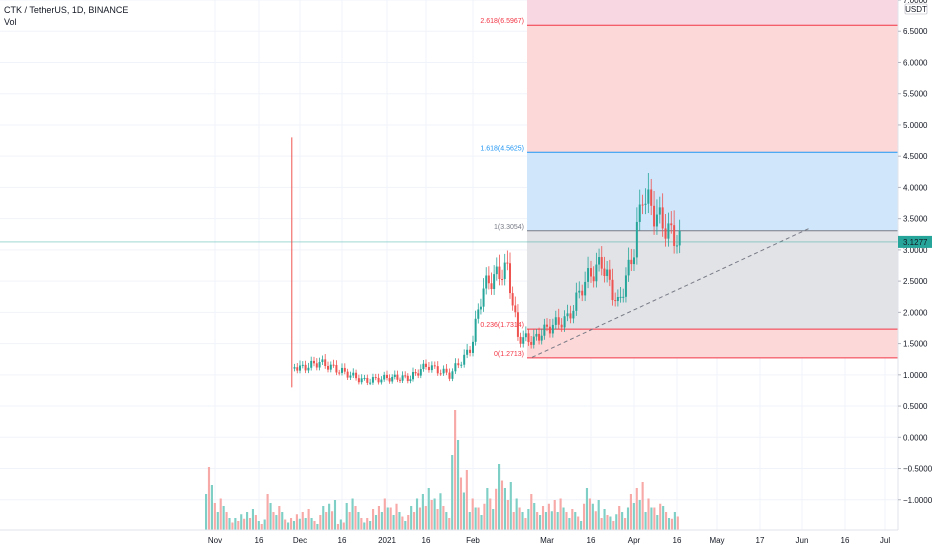  I want to click on y-tick-label: 3.0000, so click(915, 250).